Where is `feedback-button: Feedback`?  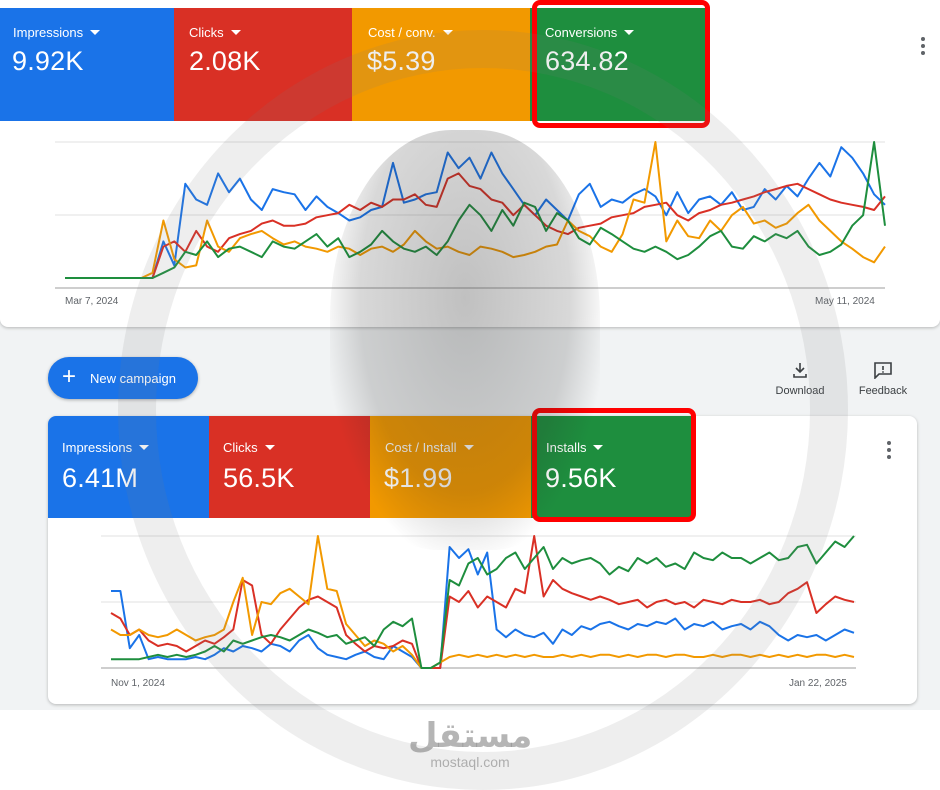 feedback-button: Feedback is located at coordinates (883, 379).